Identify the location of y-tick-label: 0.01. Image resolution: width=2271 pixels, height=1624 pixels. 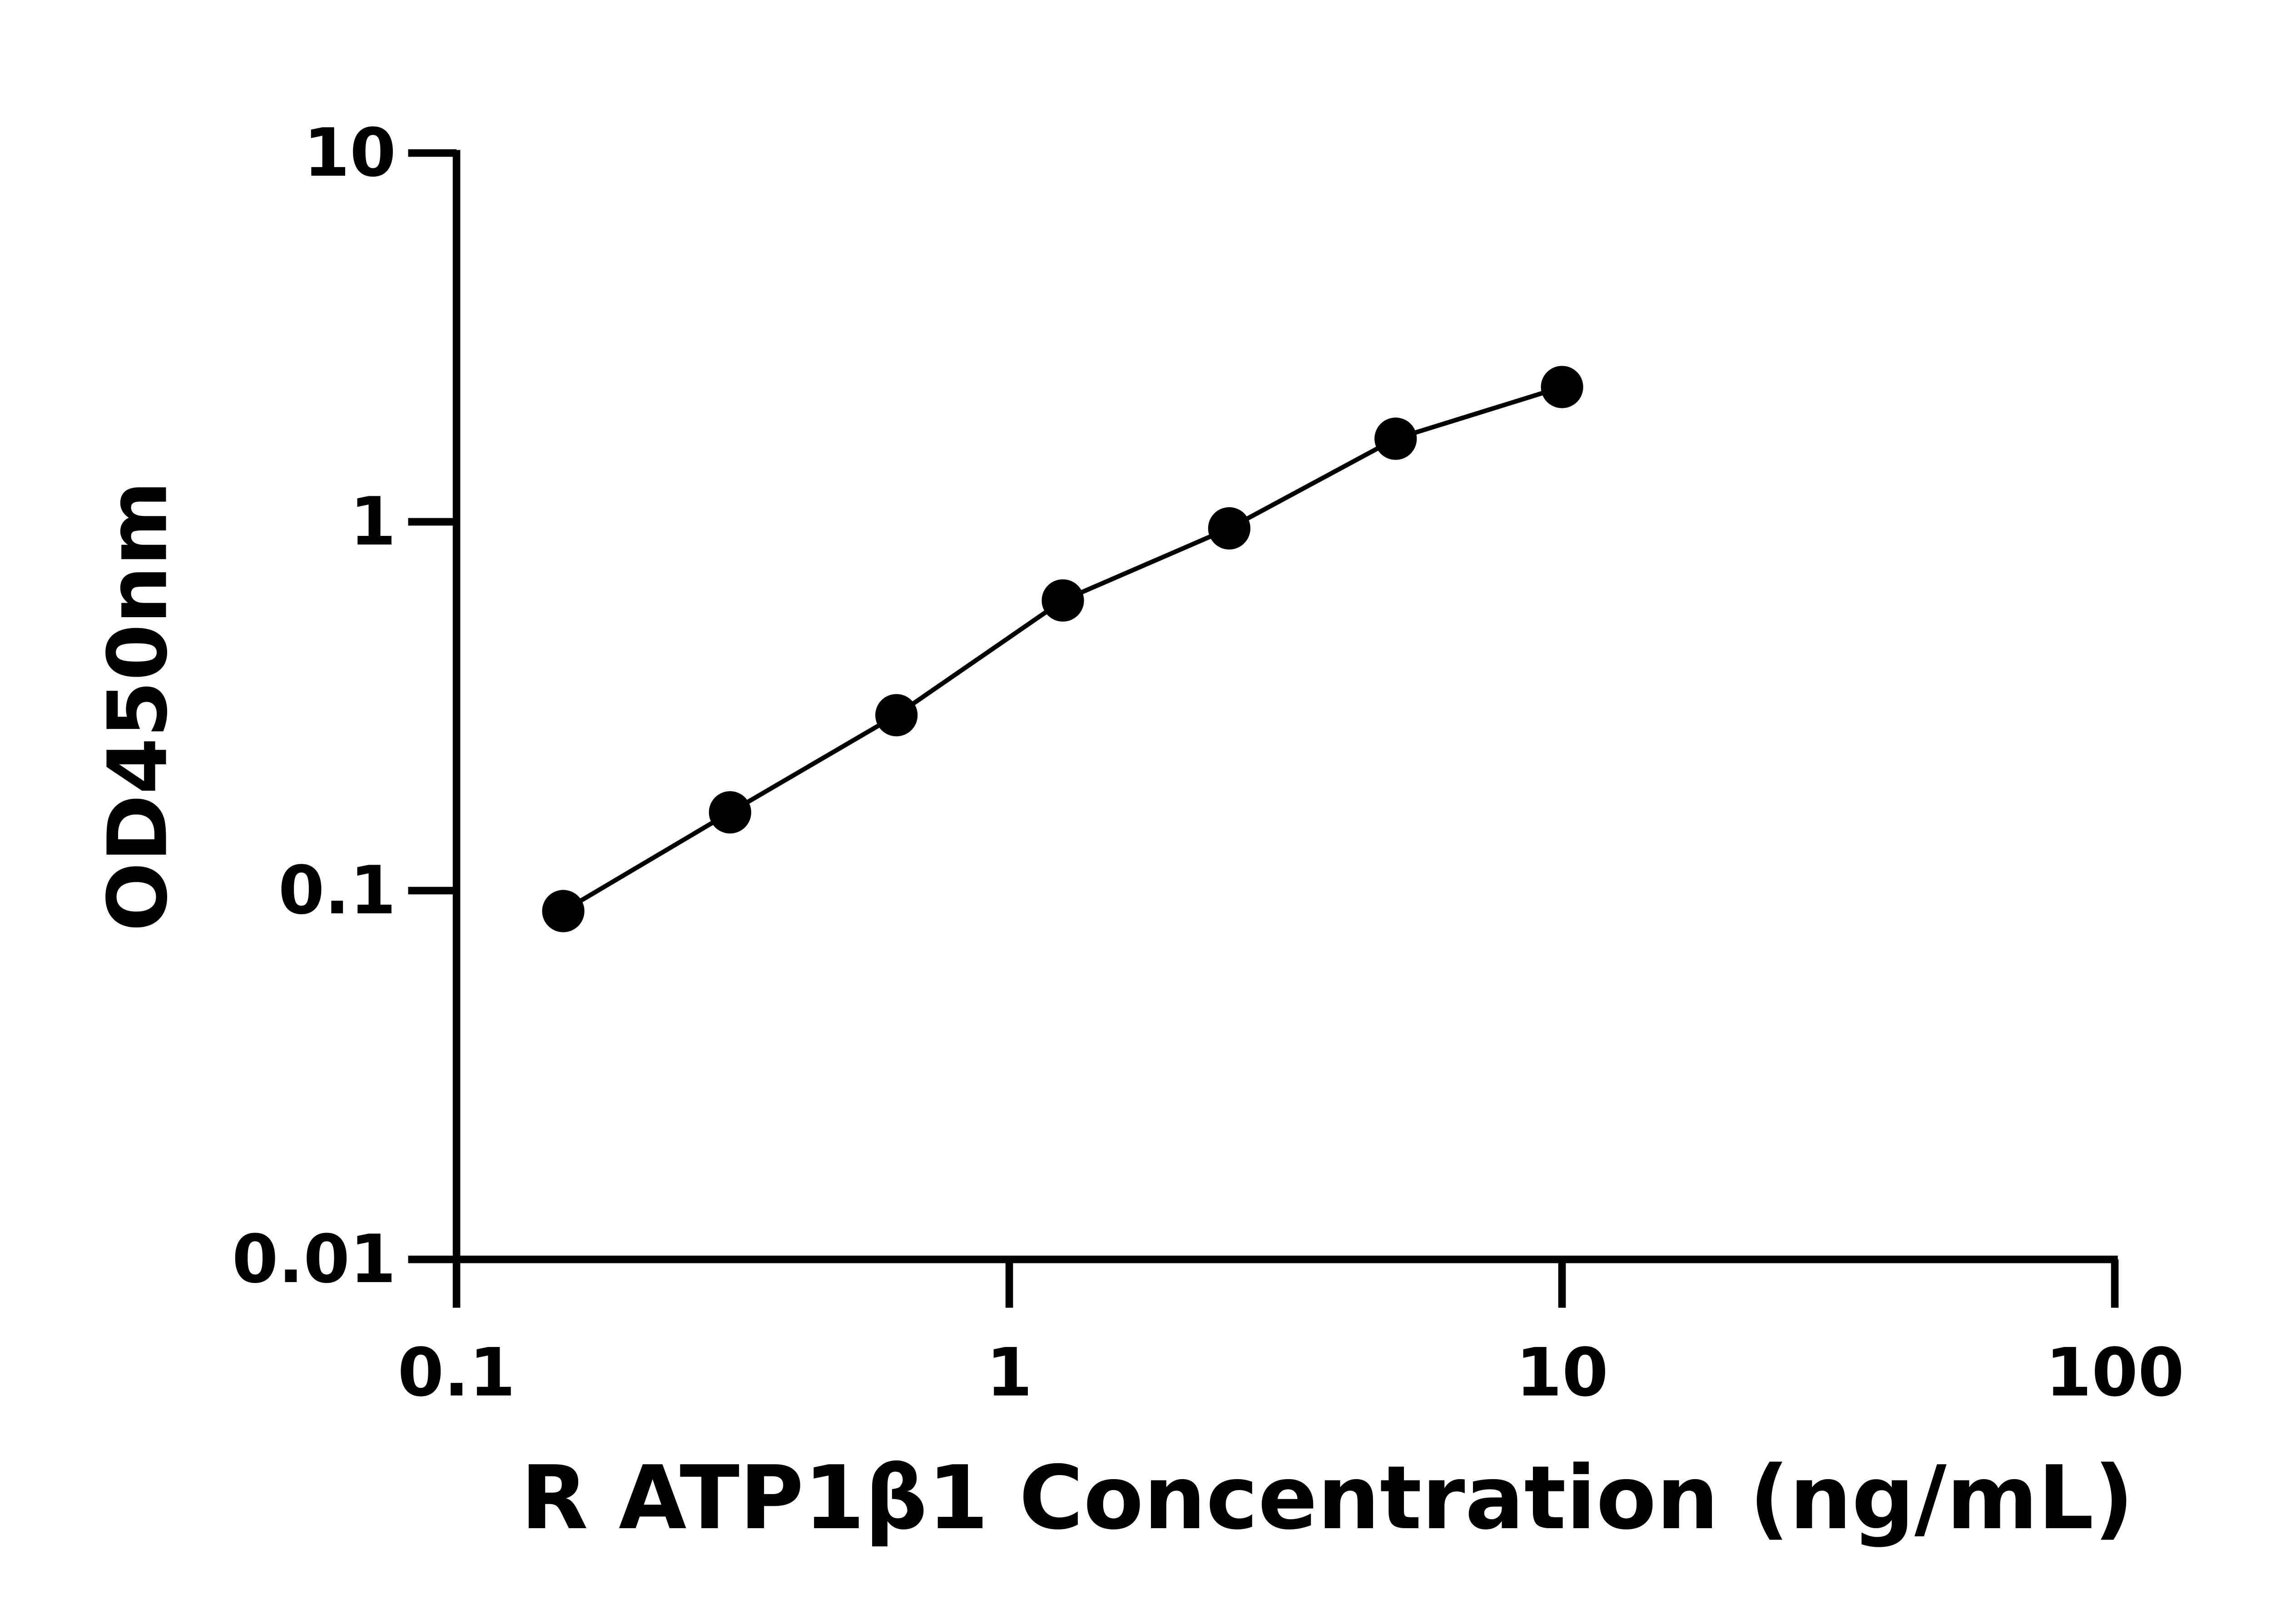
(314, 1259).